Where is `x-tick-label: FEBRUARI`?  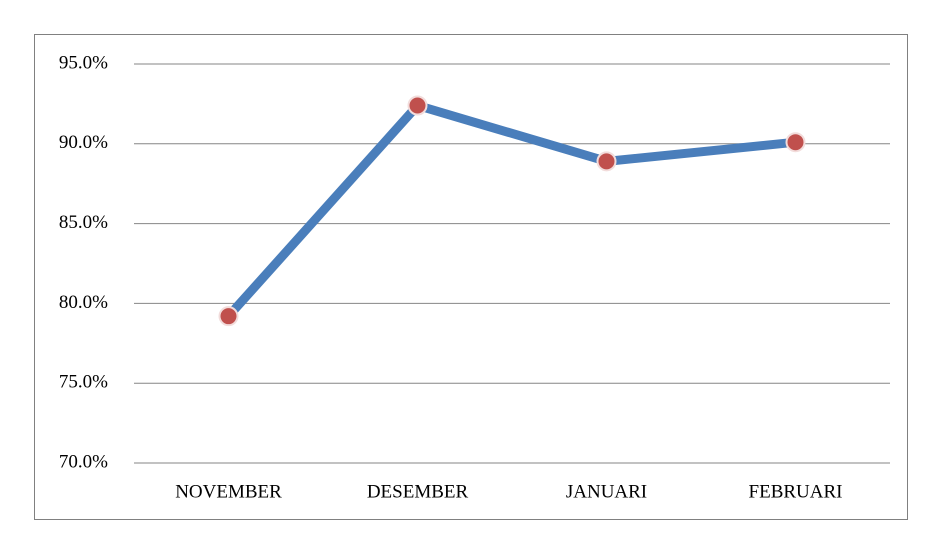
x-tick-label: FEBRUARI is located at coordinates (796, 491).